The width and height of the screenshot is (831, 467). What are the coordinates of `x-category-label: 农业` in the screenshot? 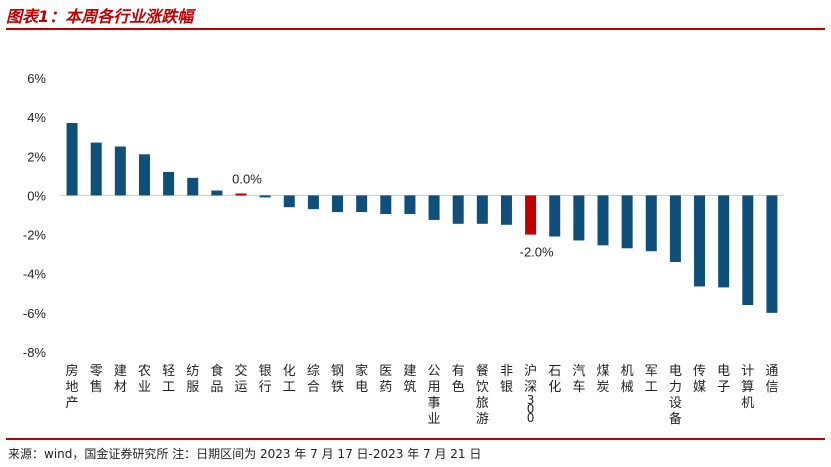 It's located at (144, 379).